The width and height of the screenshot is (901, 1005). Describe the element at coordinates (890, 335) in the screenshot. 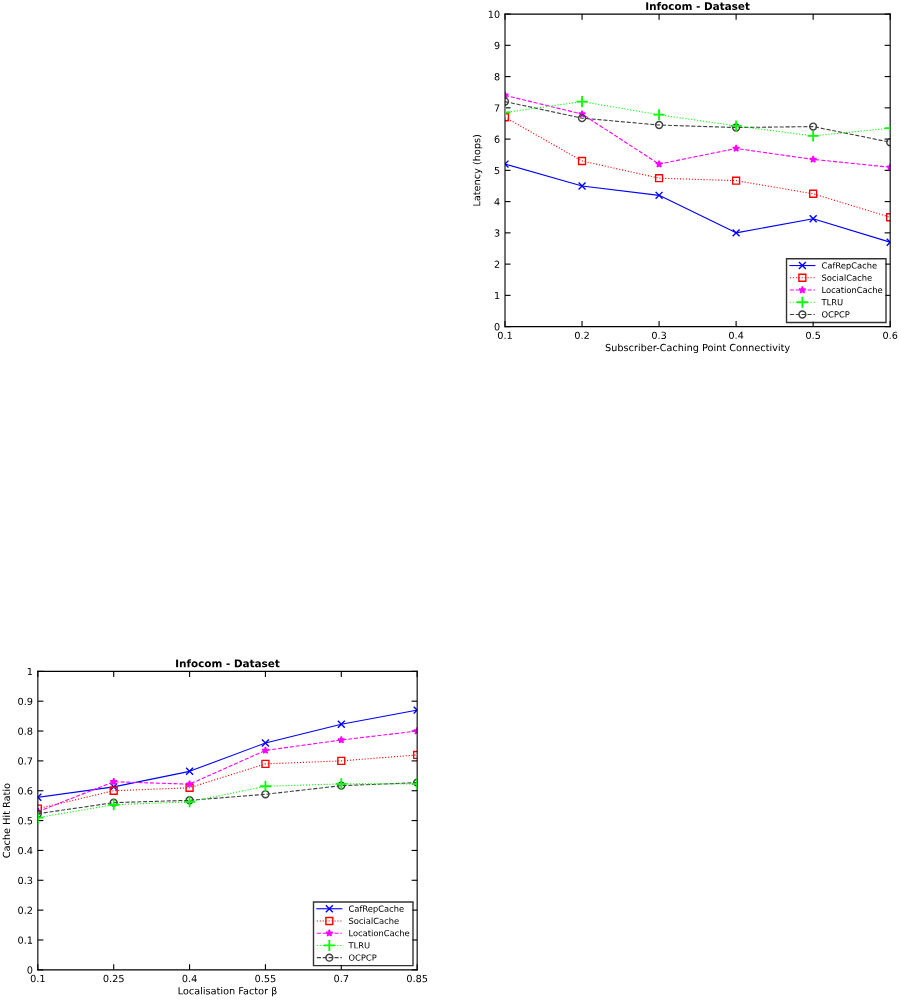

I see `x-tick-label: 0.6` at that location.